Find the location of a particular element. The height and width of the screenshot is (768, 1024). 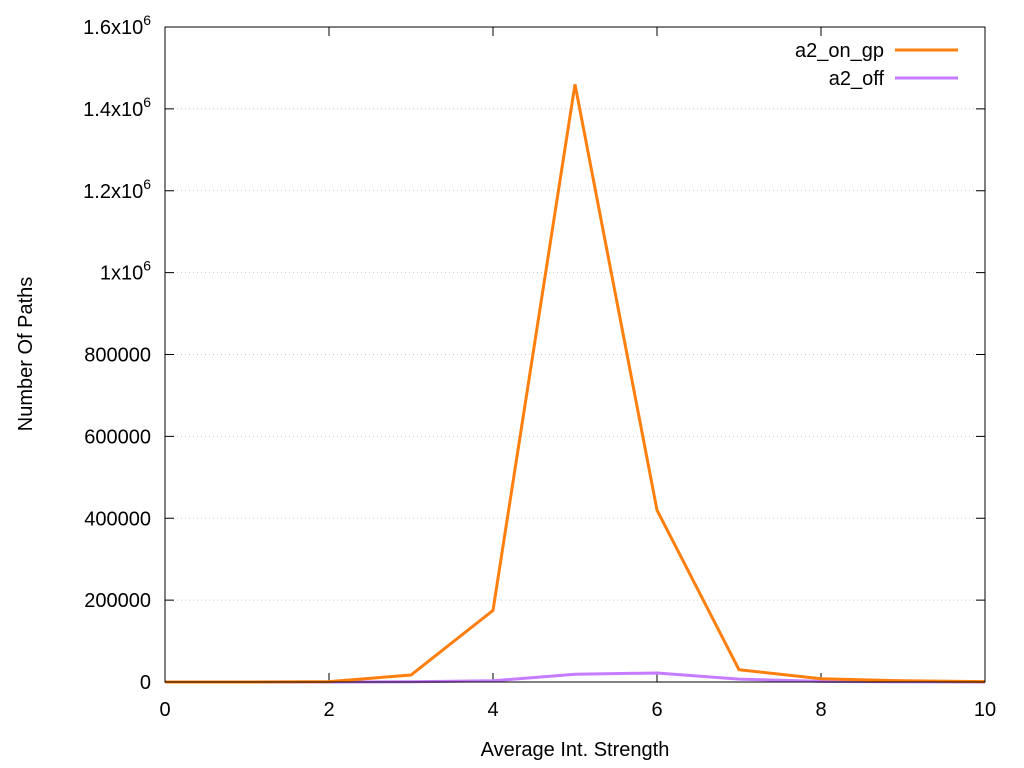

legend-label: a2_on_gp is located at coordinates (839, 51).